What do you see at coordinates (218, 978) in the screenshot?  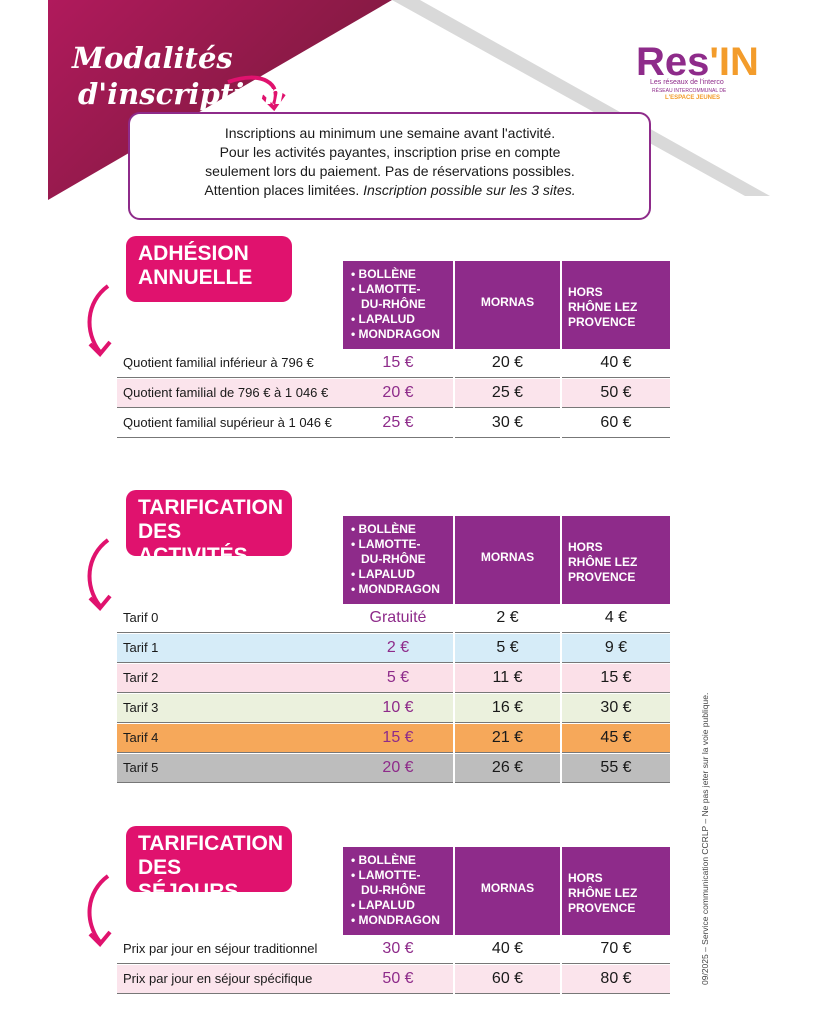 I see `row-label: Prix par jour en séjour spécifique` at bounding box center [218, 978].